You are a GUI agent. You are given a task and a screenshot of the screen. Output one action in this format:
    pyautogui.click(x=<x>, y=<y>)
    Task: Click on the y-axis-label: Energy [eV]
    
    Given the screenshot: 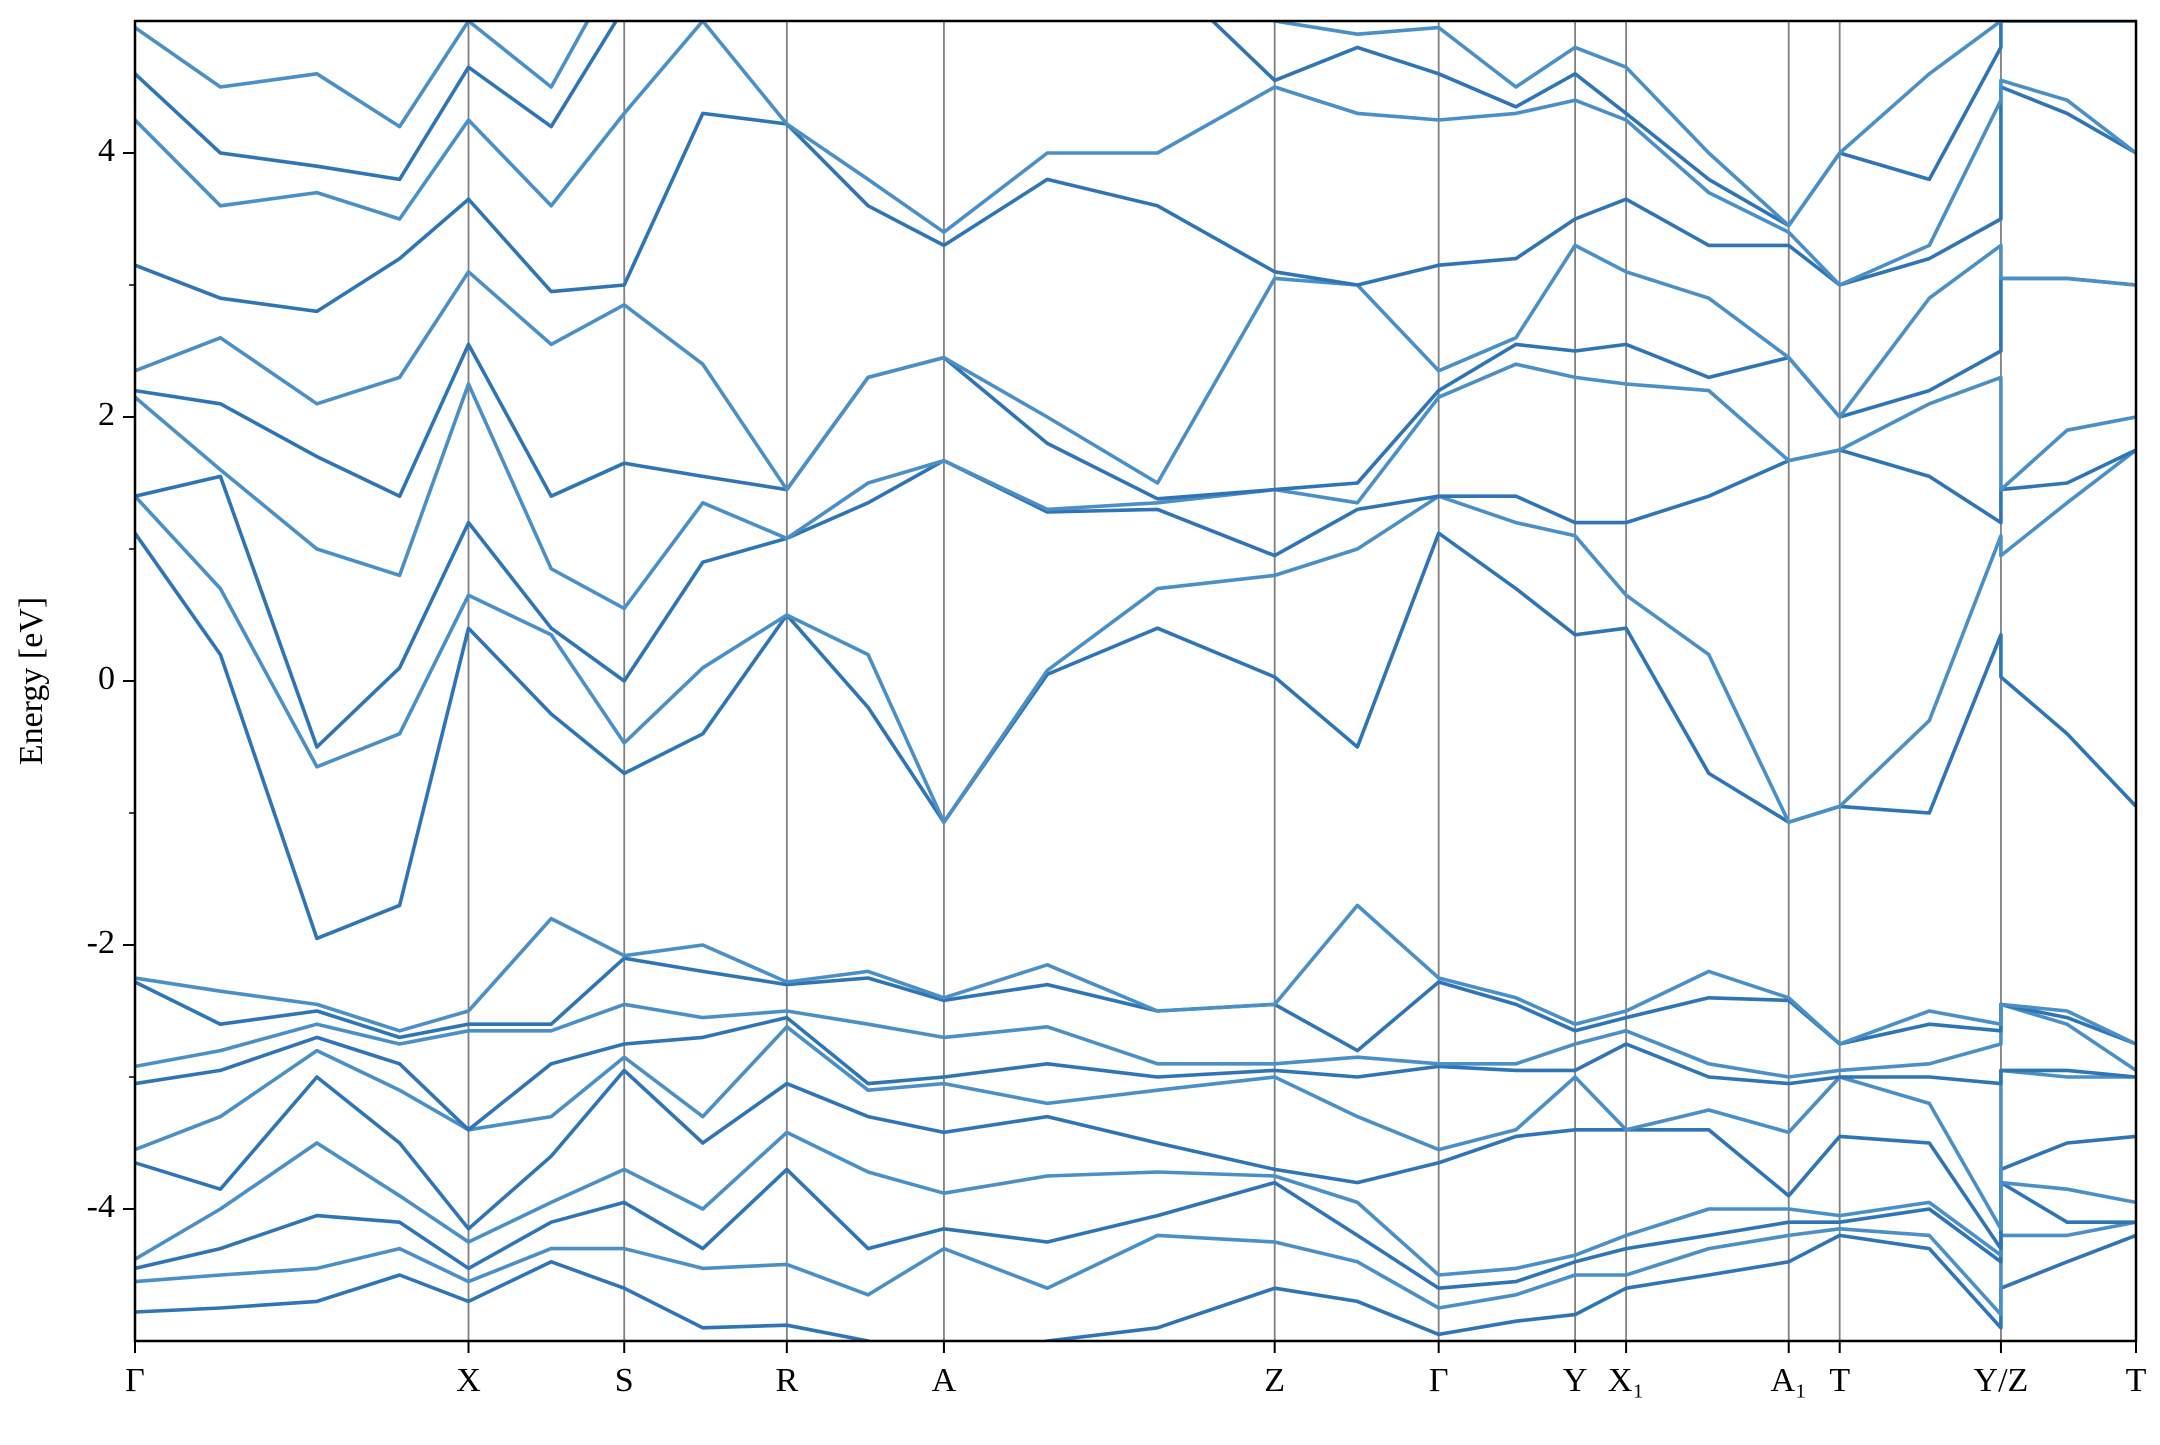 What is the action you would take?
    pyautogui.click(x=31, y=681)
    